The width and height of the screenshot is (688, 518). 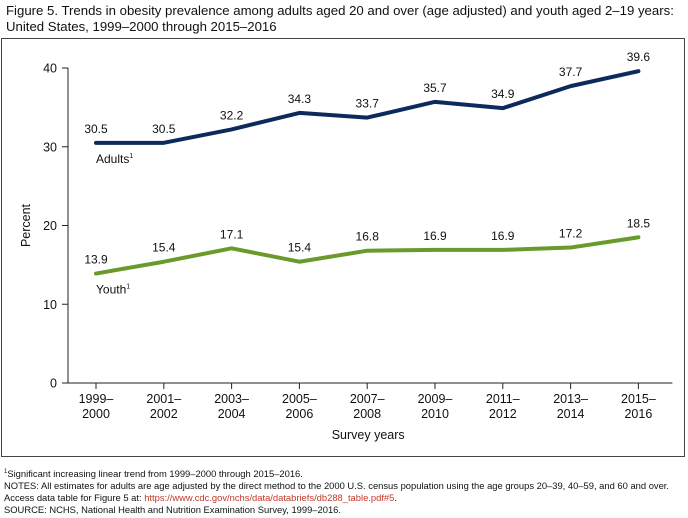 What do you see at coordinates (435, 88) in the screenshot?
I see `data-label: 35.7` at bounding box center [435, 88].